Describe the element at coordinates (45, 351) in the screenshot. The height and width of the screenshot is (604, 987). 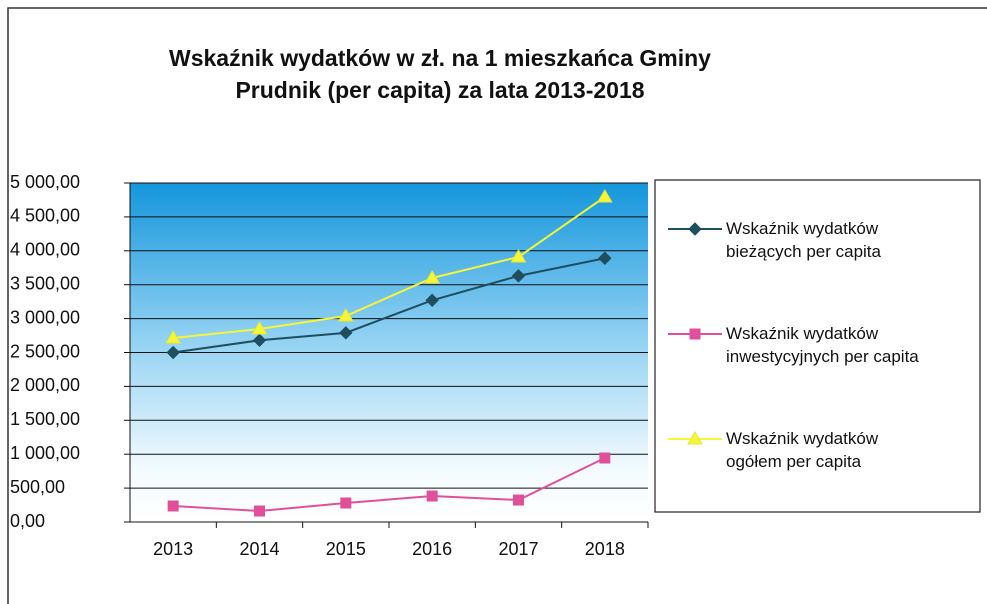
I see `y-tick-label: 2 500,00` at that location.